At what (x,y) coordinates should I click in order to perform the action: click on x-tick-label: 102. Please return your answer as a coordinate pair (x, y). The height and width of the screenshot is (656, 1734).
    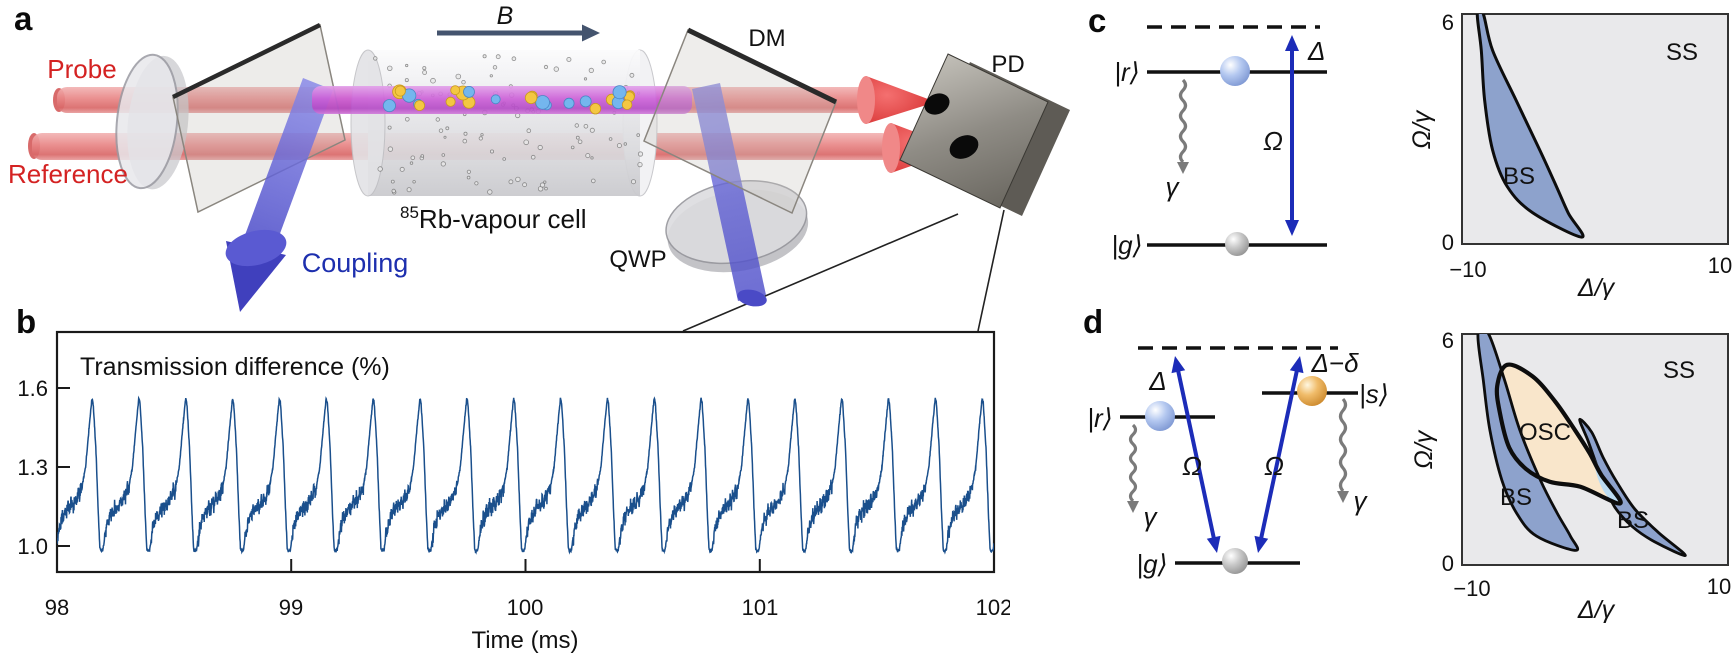
    Looking at the image, I should click on (993, 607).